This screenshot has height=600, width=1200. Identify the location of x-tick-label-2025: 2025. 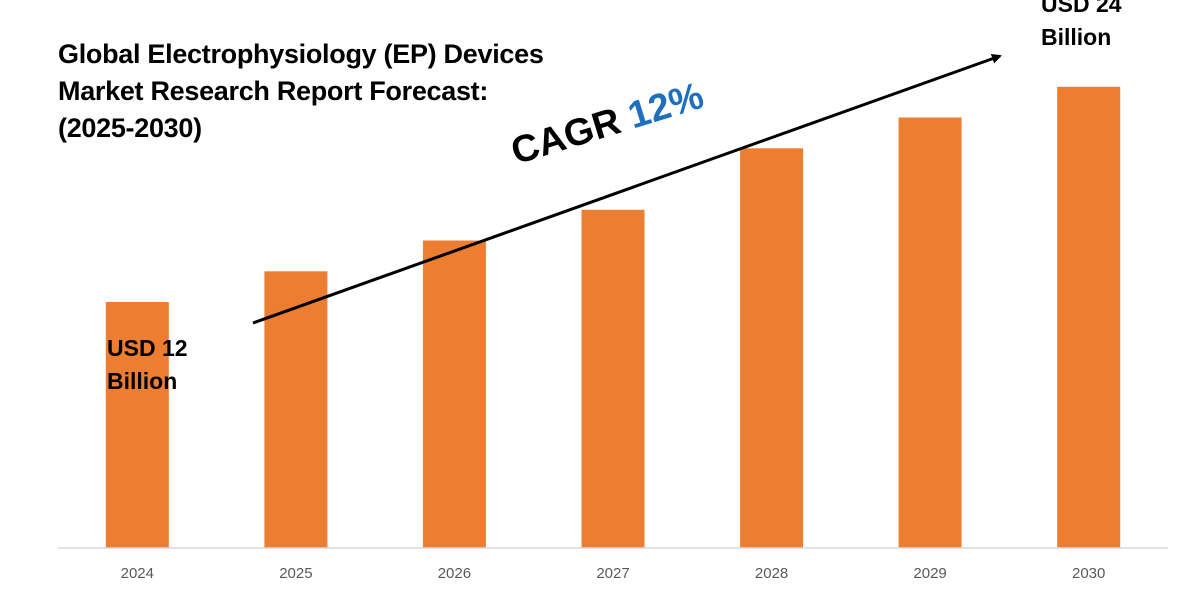
(295, 573).